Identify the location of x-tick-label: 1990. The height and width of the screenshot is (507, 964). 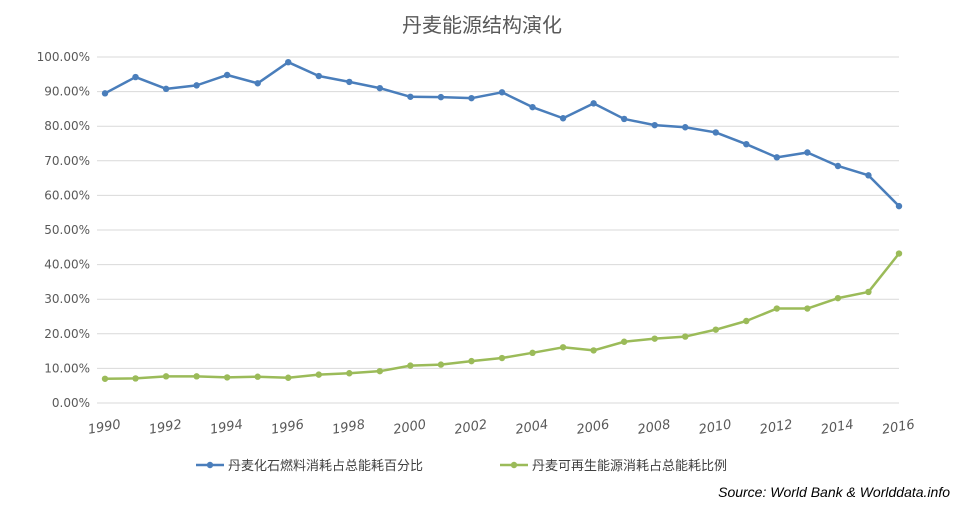
(104, 427).